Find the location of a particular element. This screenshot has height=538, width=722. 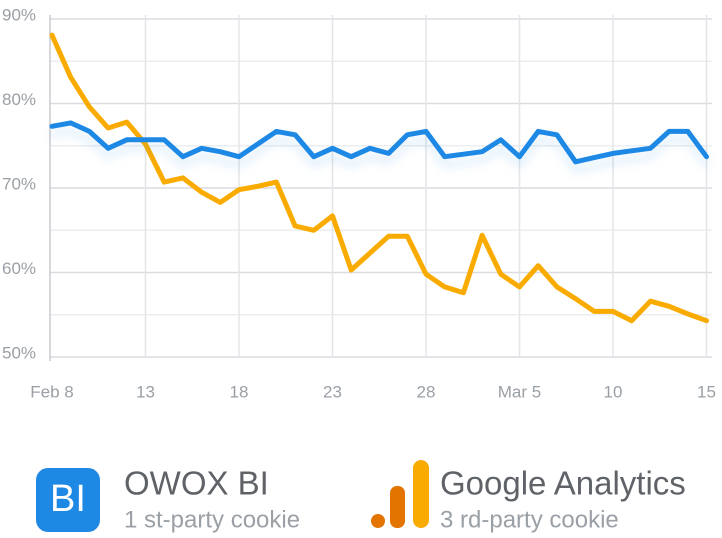

owox-icon-text: BI is located at coordinates (68, 499).